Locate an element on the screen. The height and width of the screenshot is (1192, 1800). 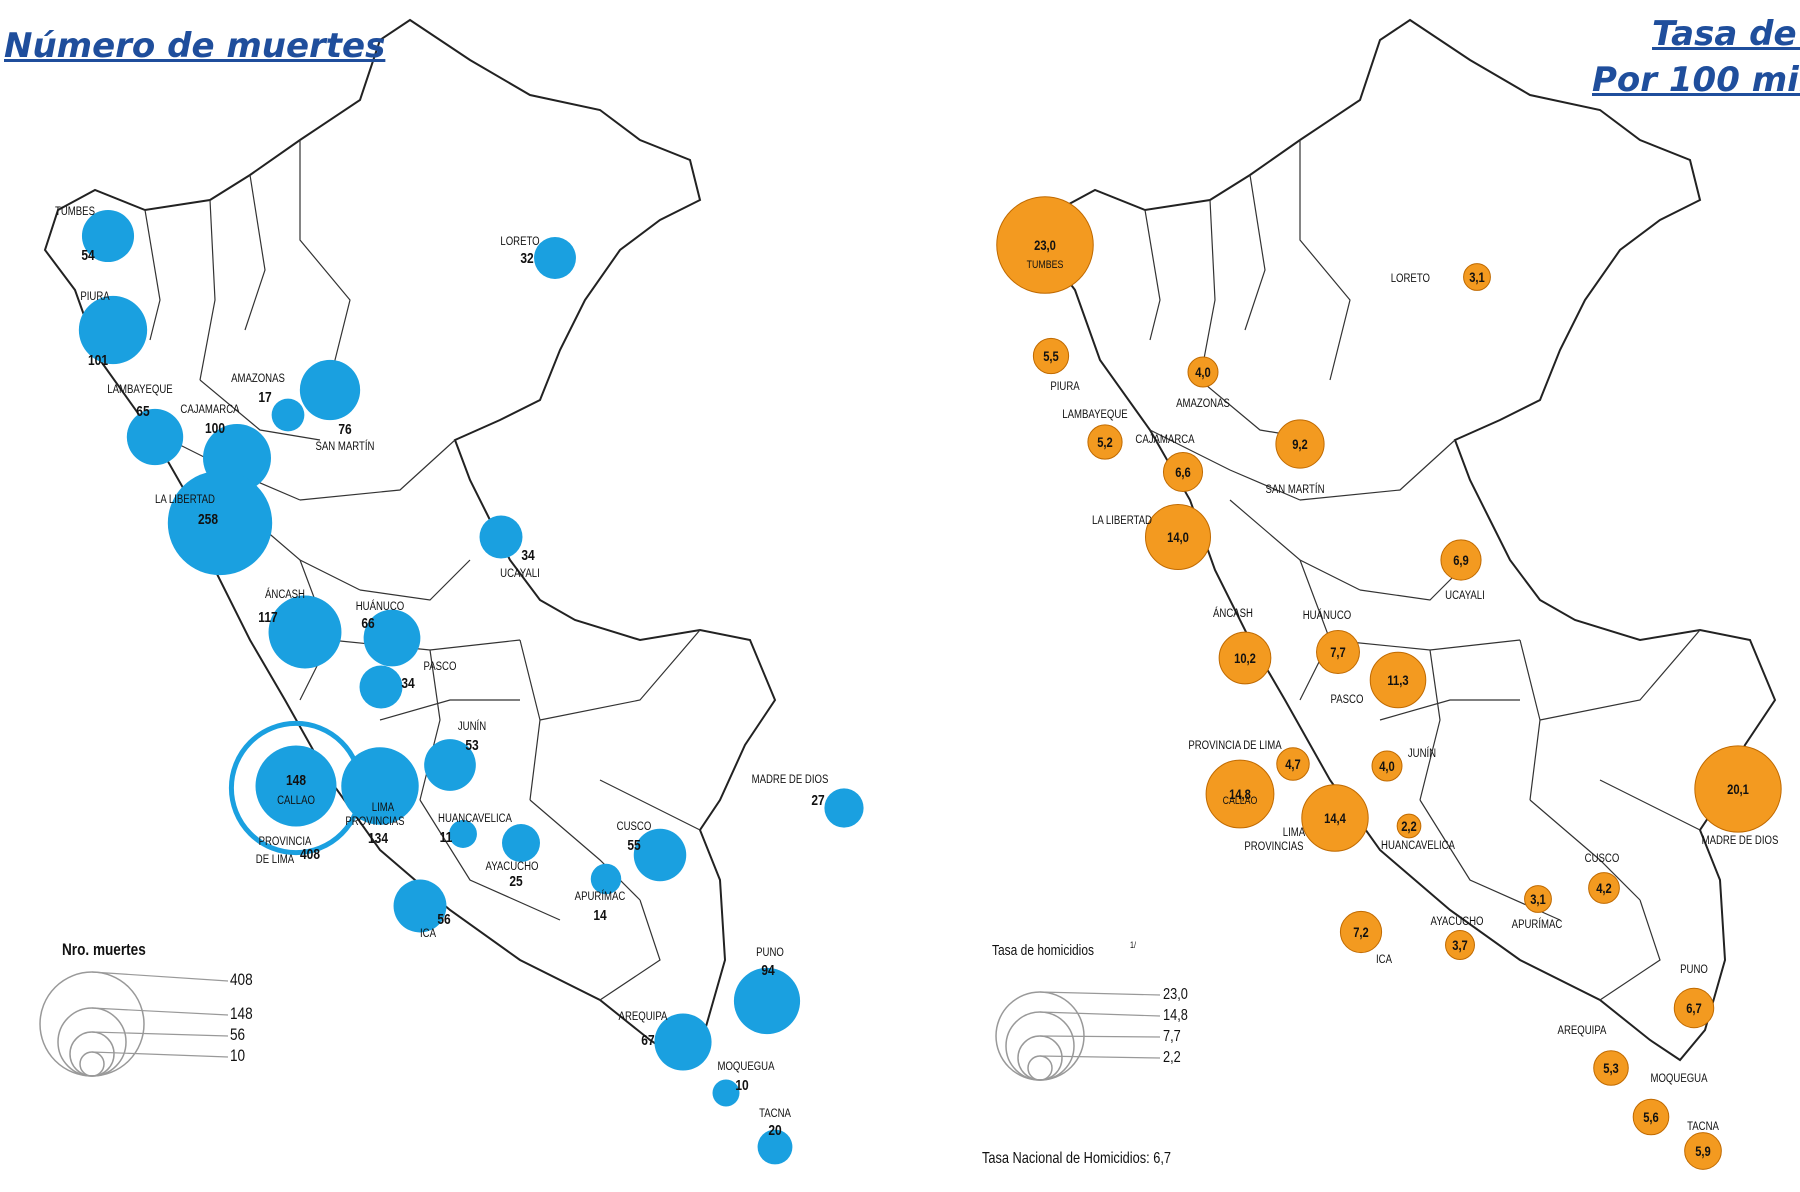
bubble-pasco is located at coordinates (1398, 680).